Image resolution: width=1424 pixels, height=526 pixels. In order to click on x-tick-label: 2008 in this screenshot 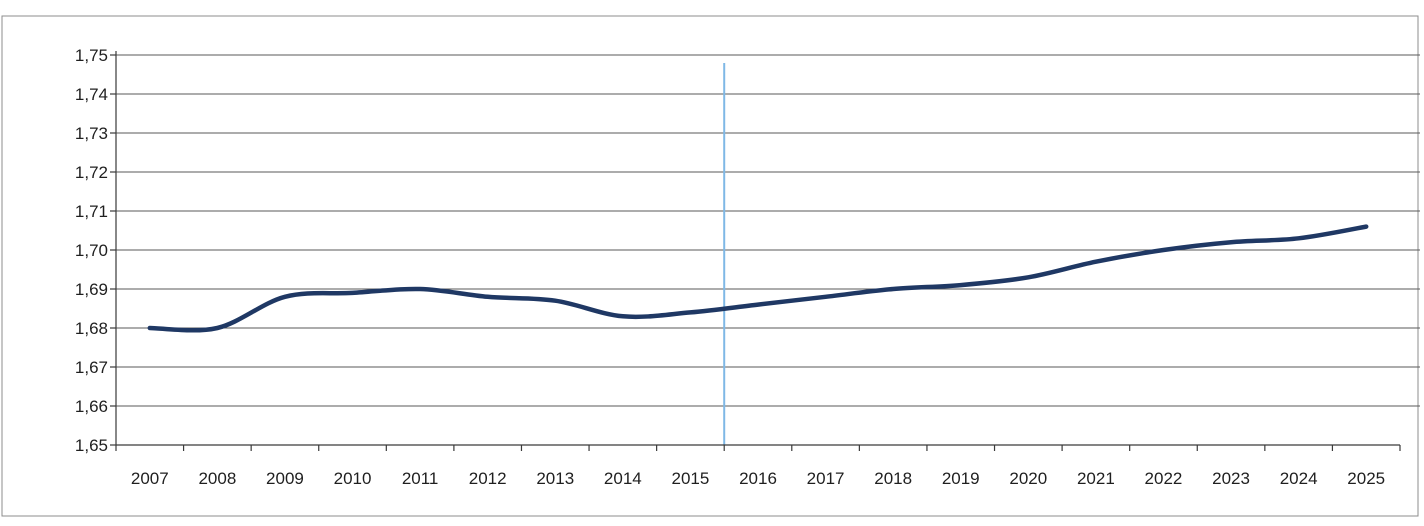, I will do `click(217, 478)`.